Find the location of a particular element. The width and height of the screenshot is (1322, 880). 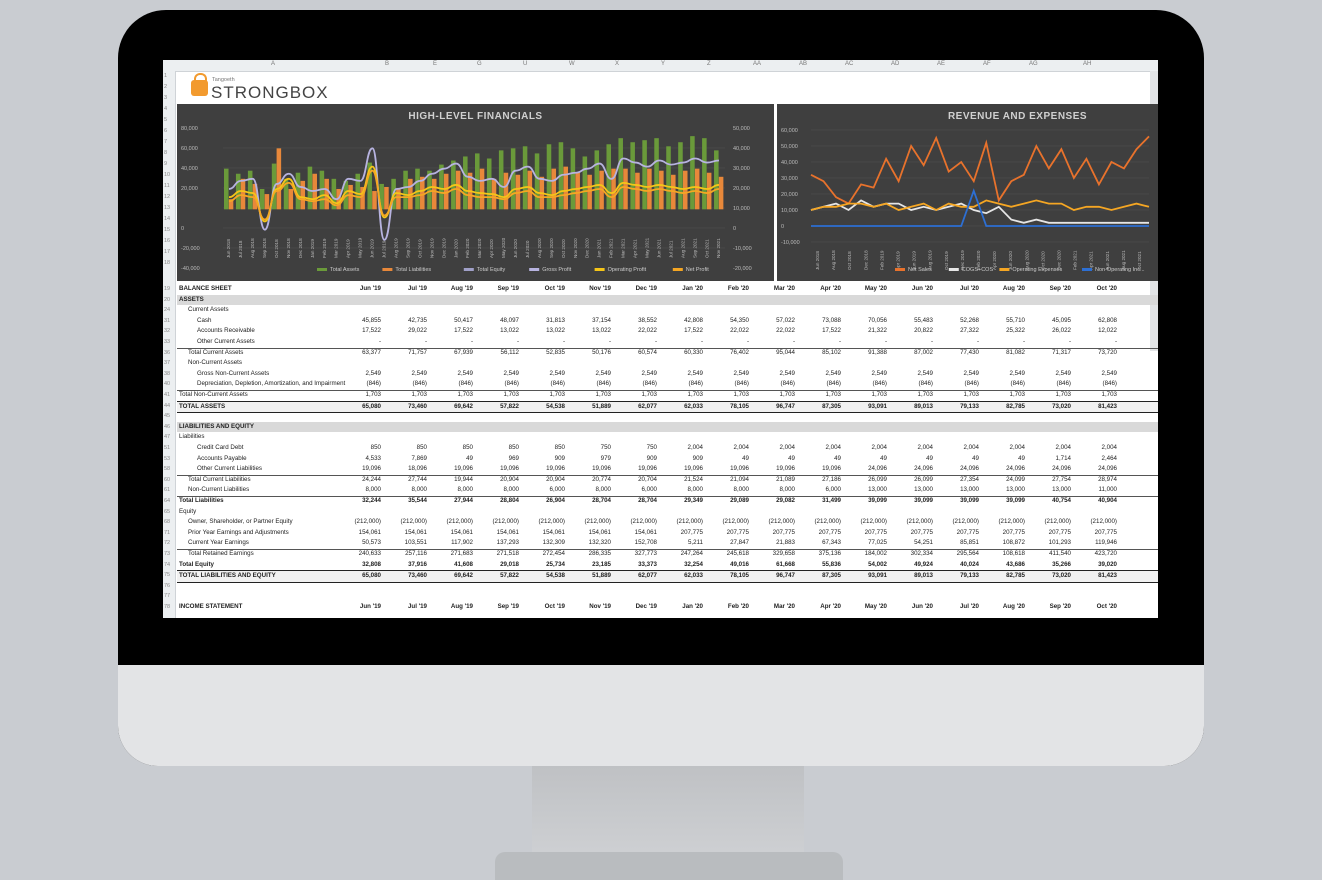

cell-value: 27,186 is located at coordinates (831, 479).